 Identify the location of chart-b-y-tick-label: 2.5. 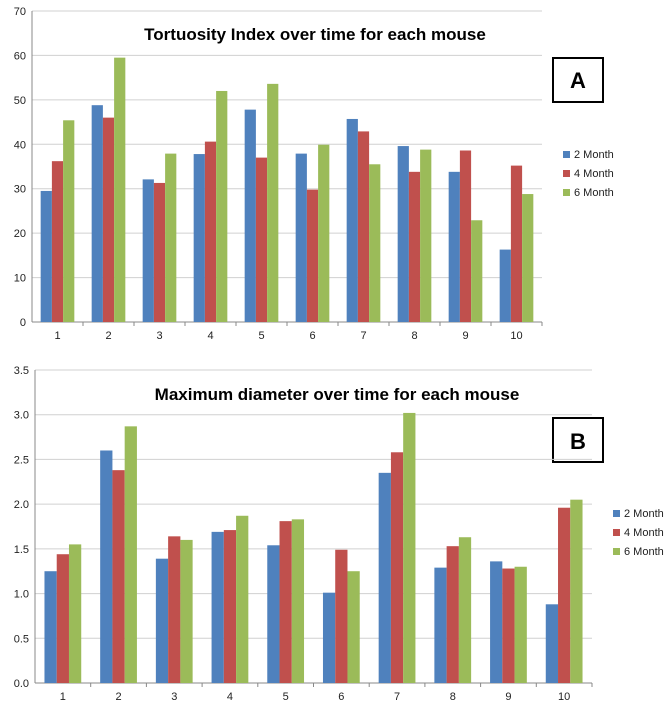
(21, 460).